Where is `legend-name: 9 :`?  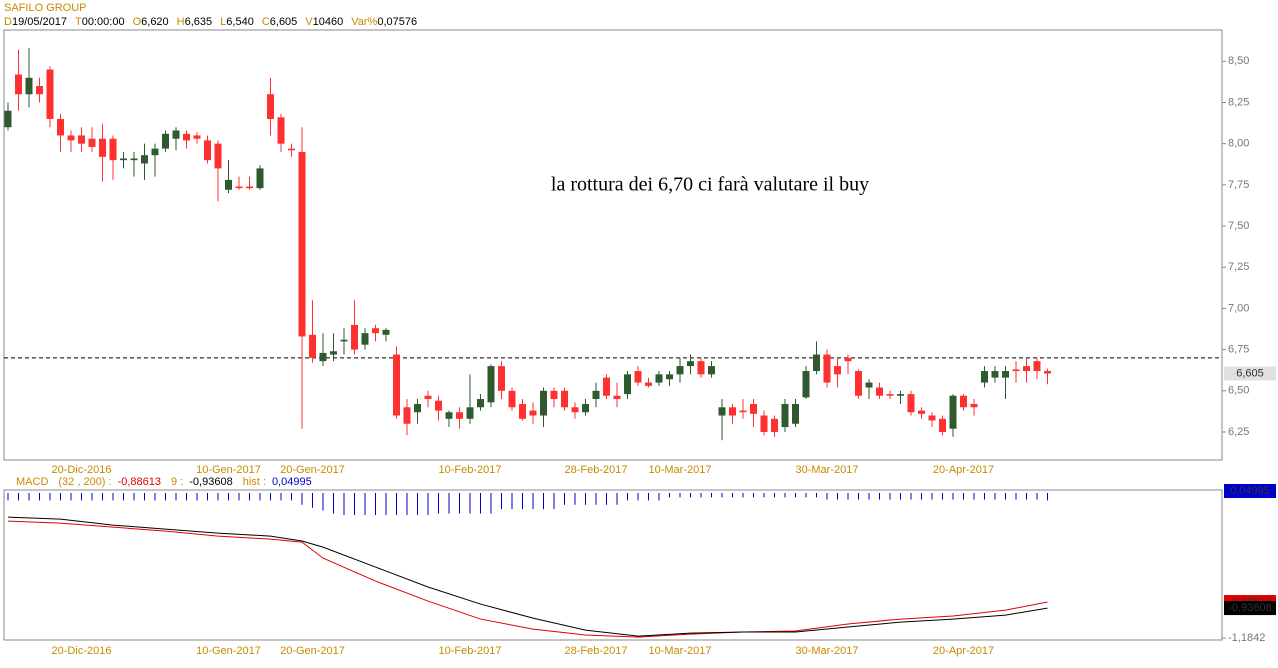 legend-name: 9 : is located at coordinates (177, 482).